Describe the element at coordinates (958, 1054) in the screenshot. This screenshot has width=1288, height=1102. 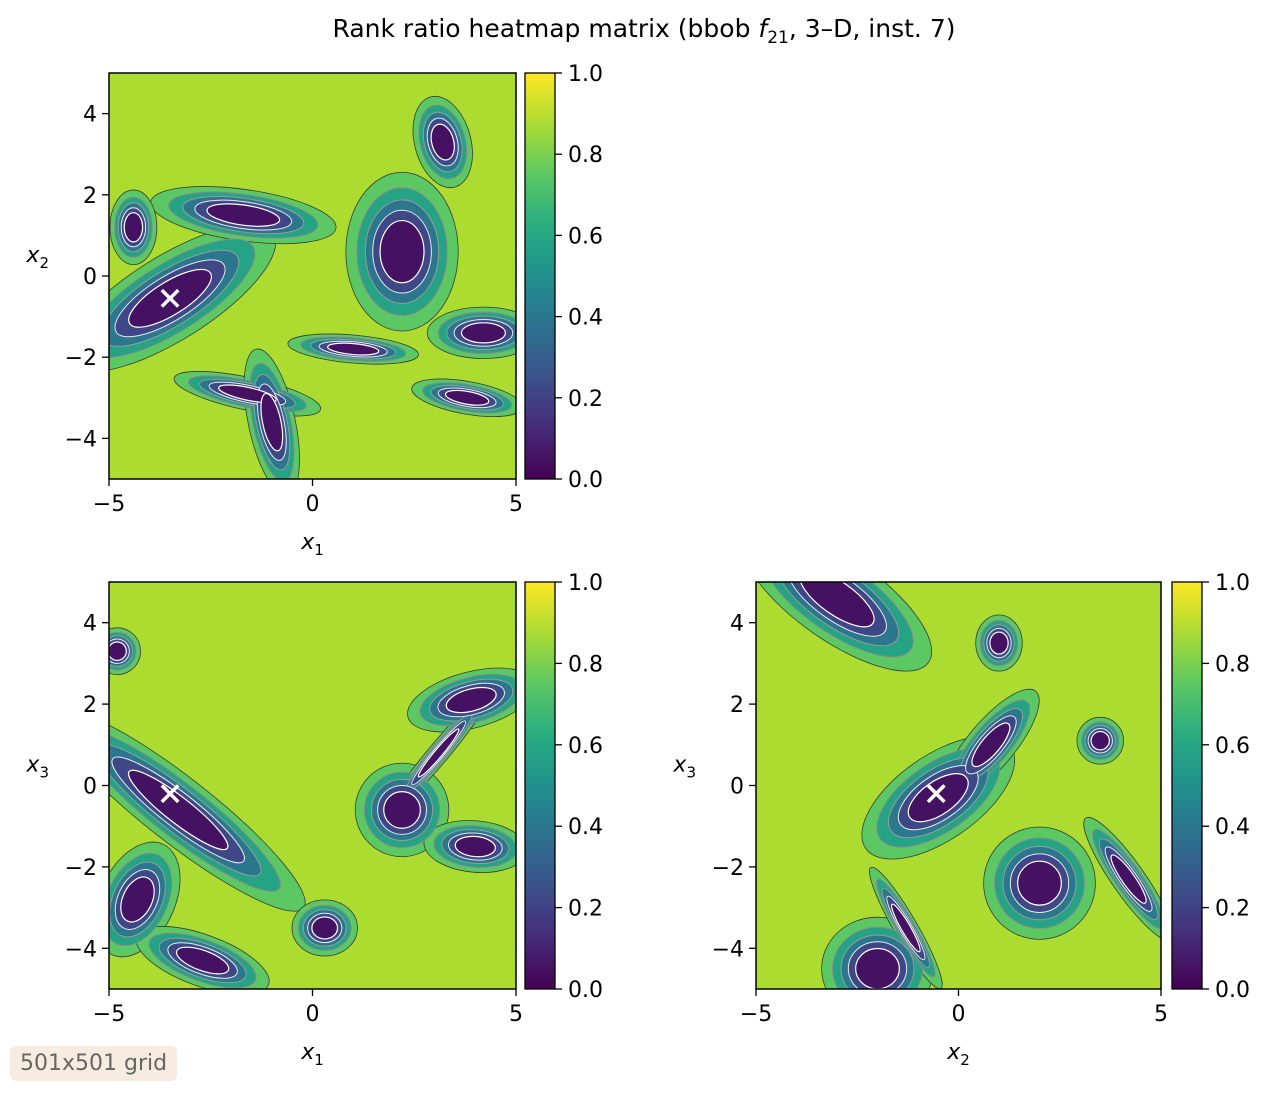
I see `x-axis-label: x2` at that location.